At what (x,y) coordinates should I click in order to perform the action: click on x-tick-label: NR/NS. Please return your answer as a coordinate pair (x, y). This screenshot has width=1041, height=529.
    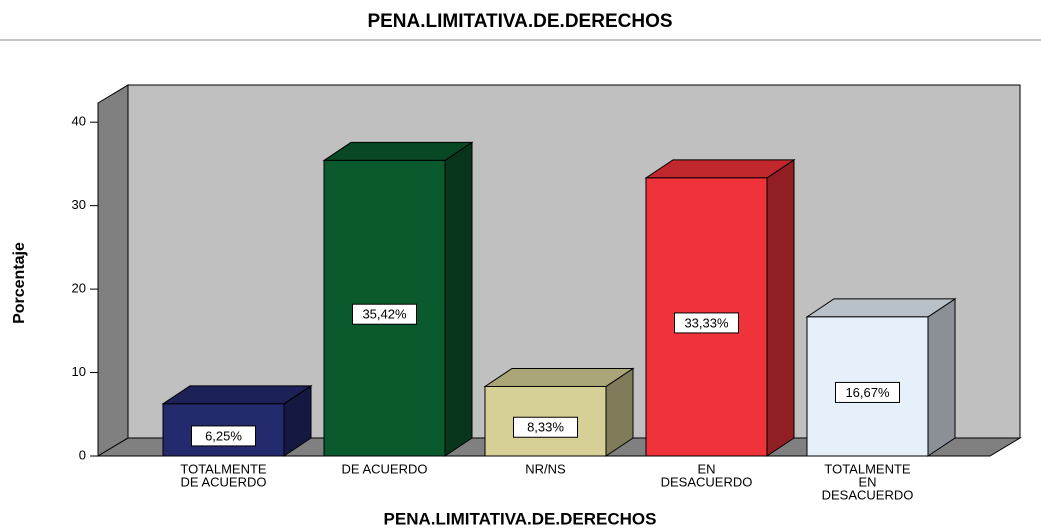
    Looking at the image, I should click on (545, 468).